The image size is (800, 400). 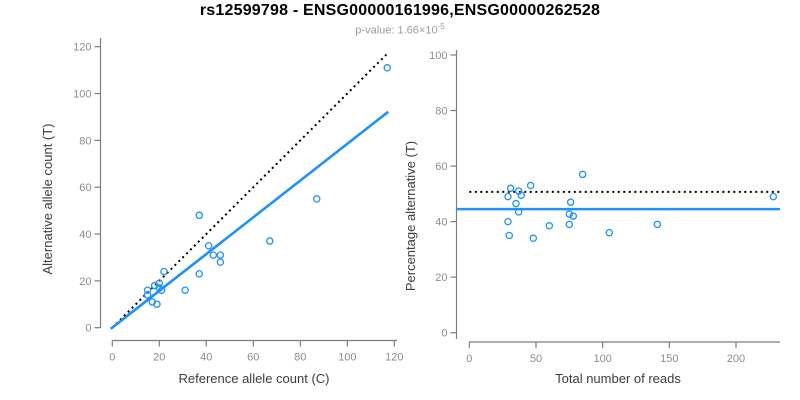 I want to click on y-tick-label: 120, so click(x=82, y=48).